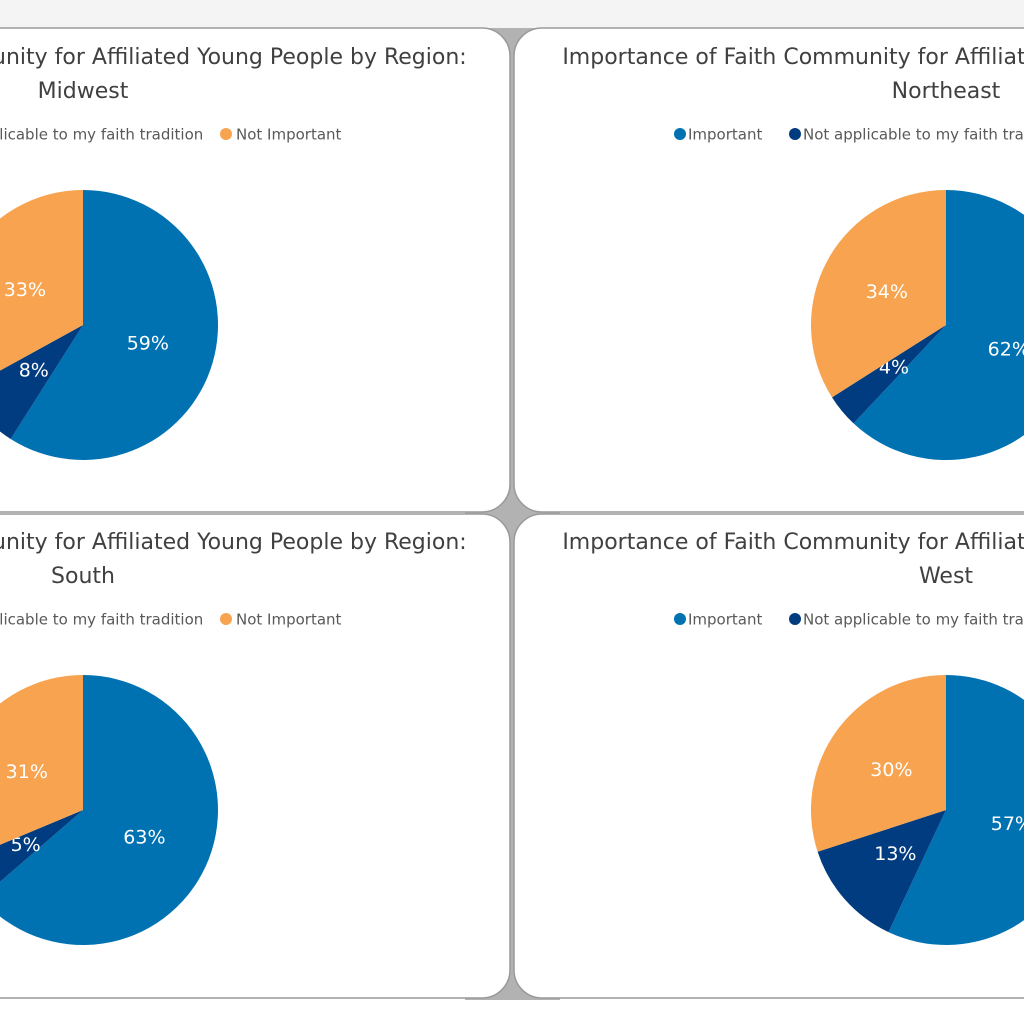  What do you see at coordinates (34, 371) in the screenshot?
I see `value-label: 8%` at bounding box center [34, 371].